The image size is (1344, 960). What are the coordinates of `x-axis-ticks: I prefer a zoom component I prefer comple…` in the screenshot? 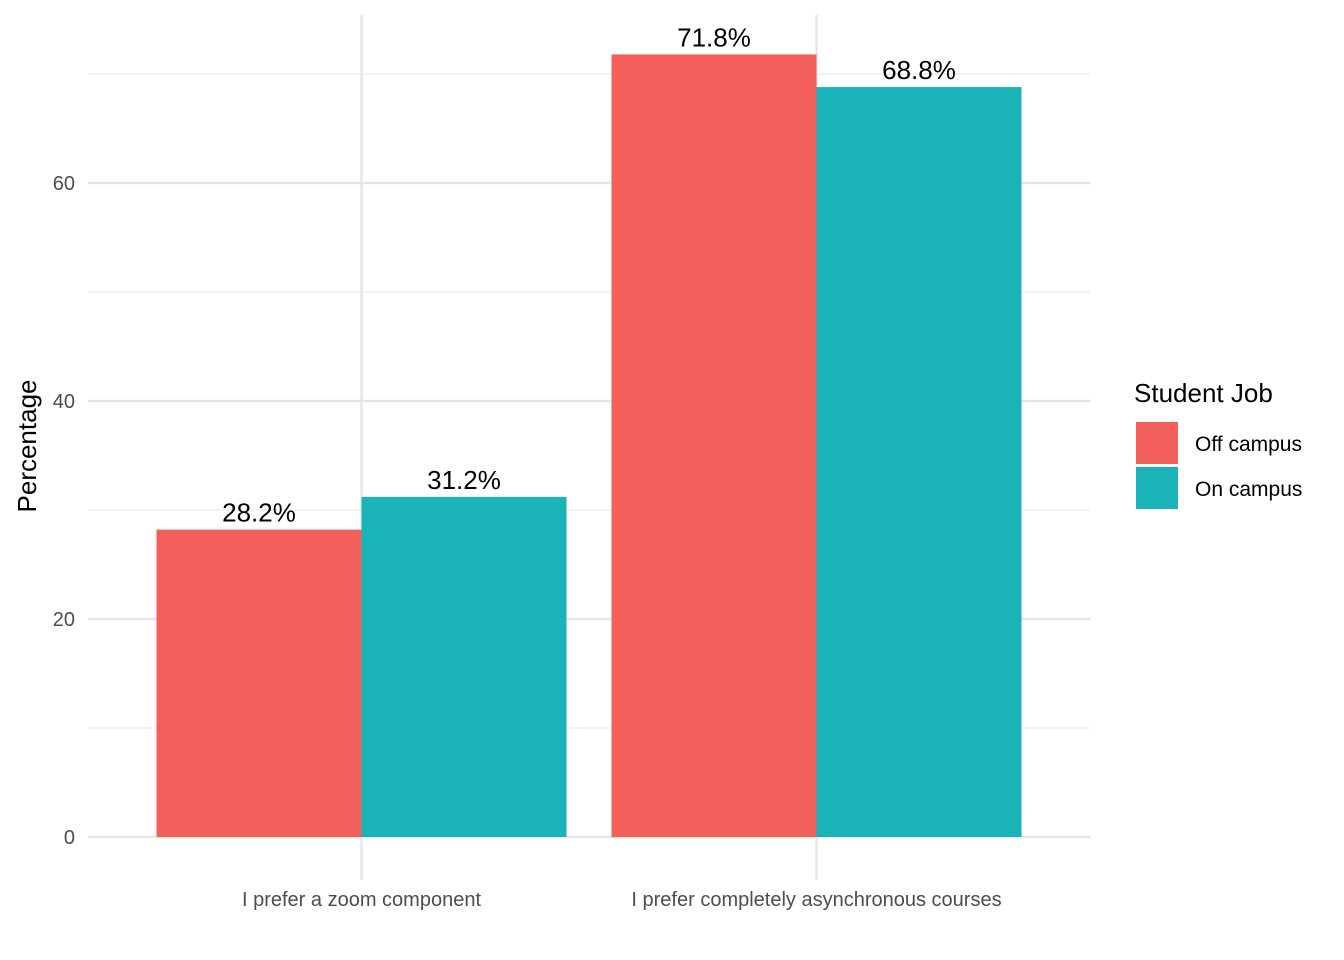 It's located at (622, 900).